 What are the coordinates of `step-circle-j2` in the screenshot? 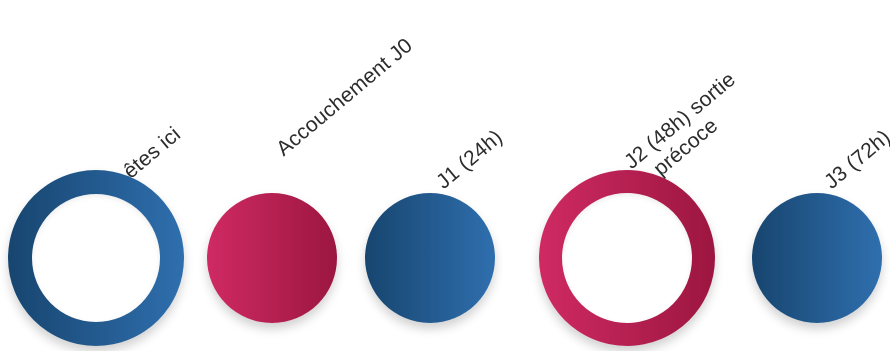 It's located at (627, 258).